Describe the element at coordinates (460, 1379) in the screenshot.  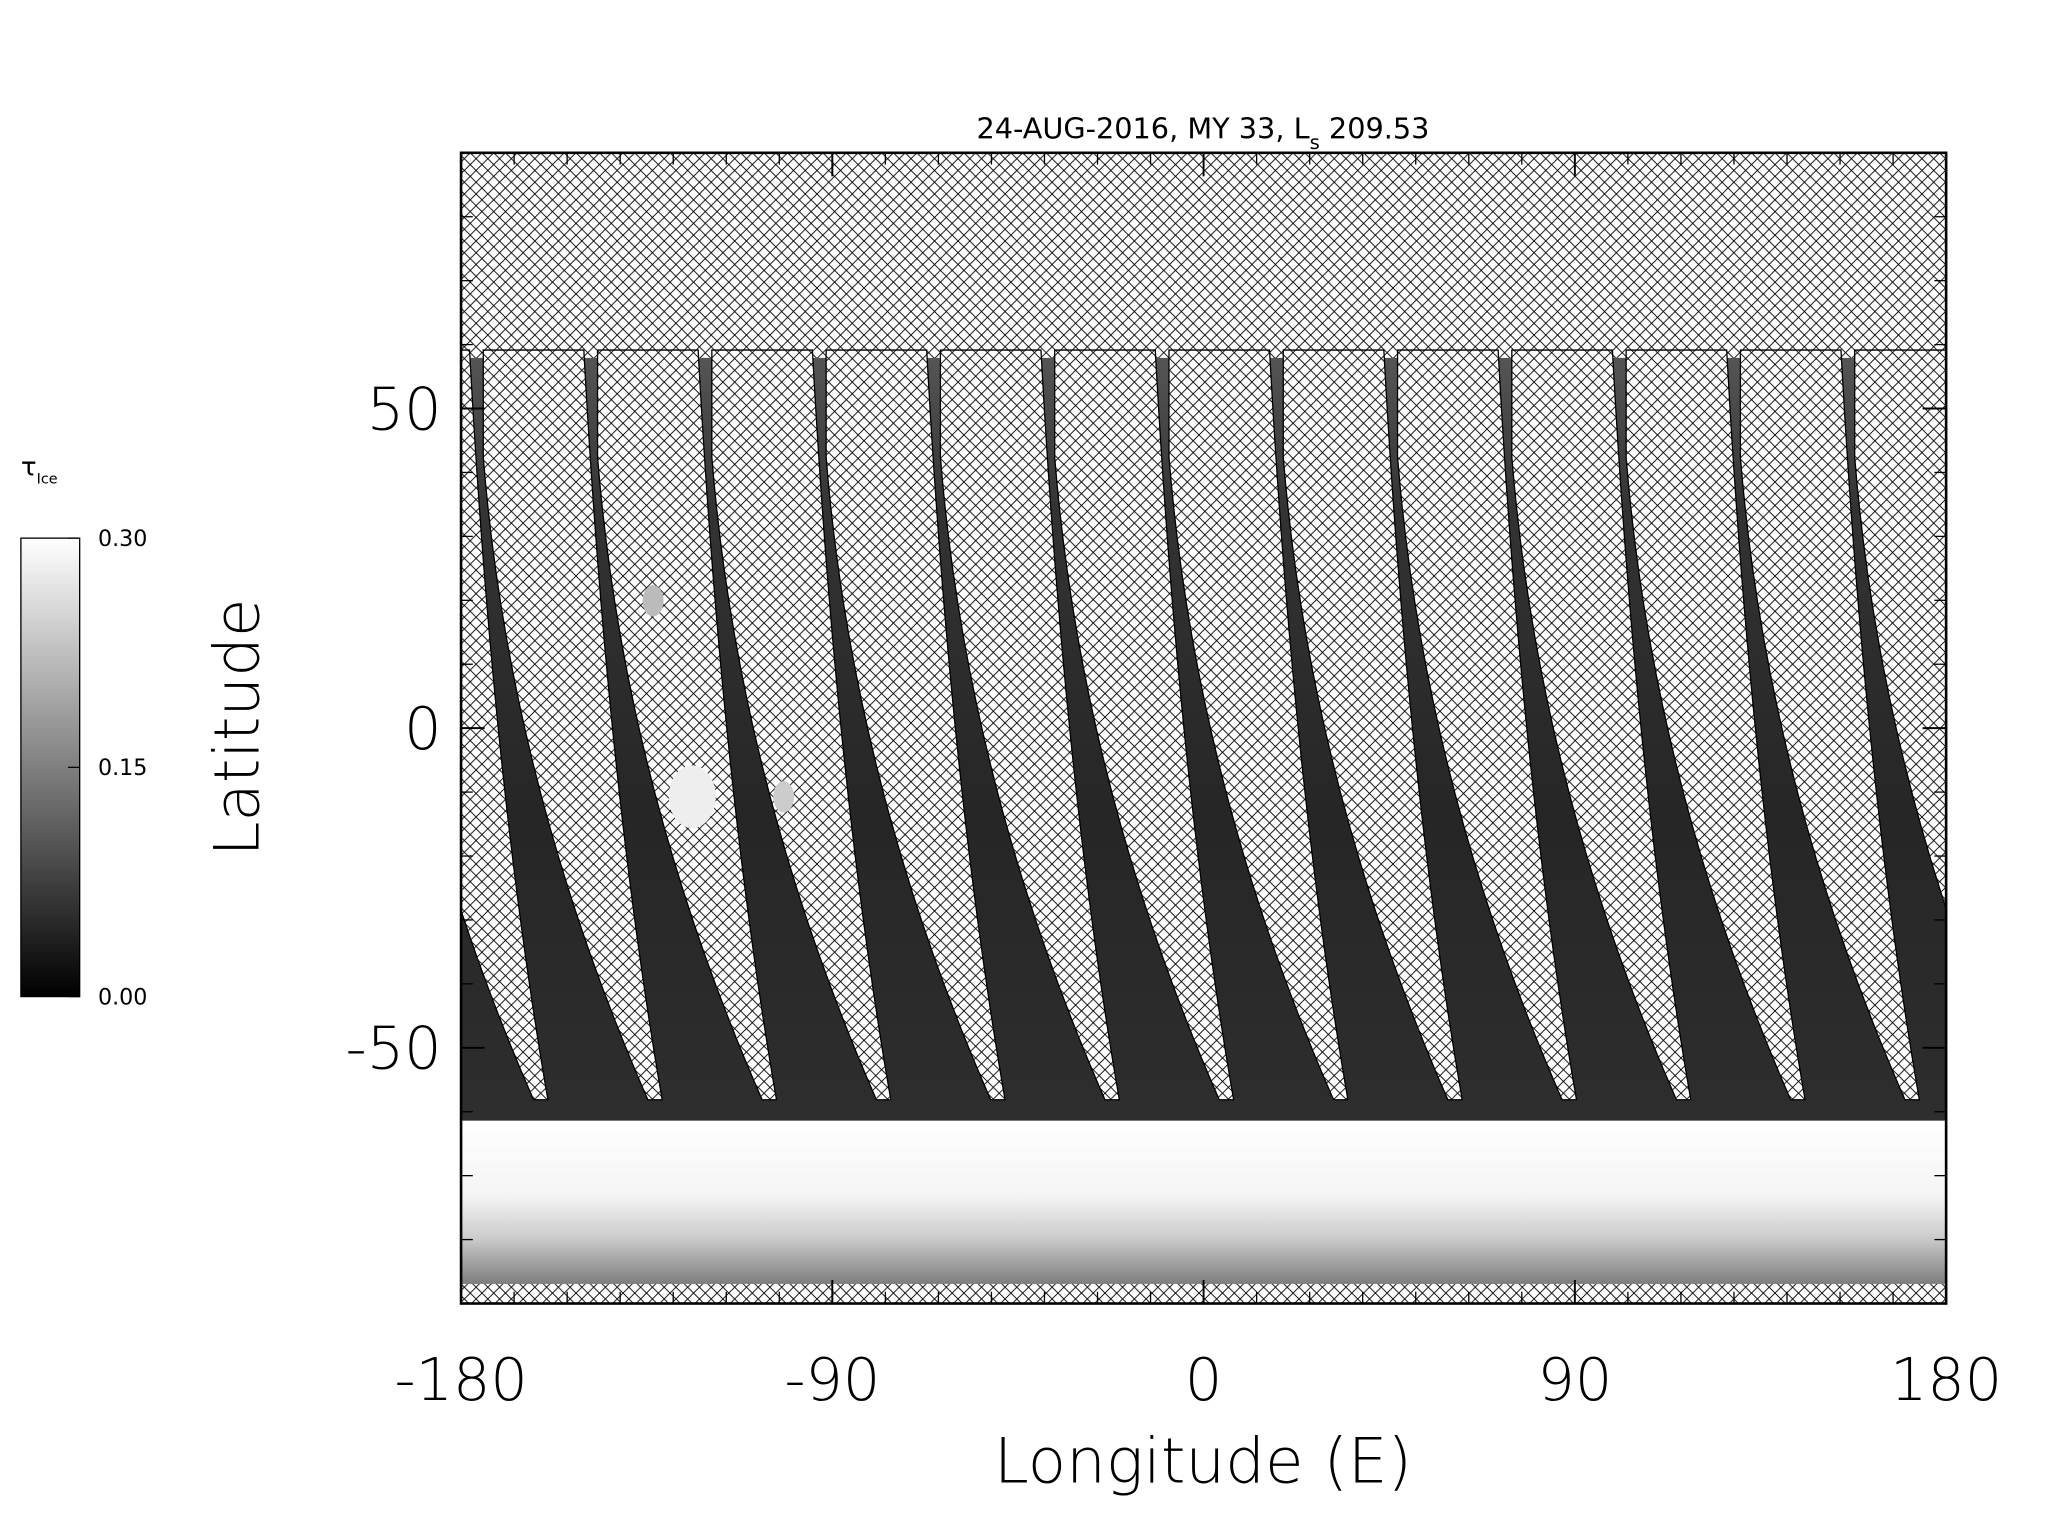
I see `x-tick-label: -180` at that location.